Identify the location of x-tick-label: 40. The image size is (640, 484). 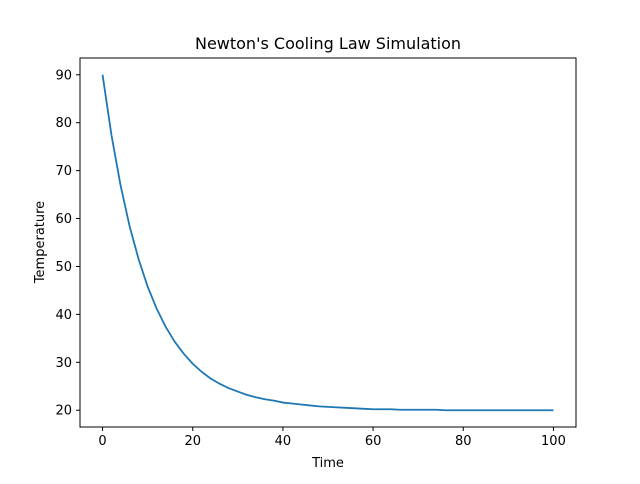
(283, 441).